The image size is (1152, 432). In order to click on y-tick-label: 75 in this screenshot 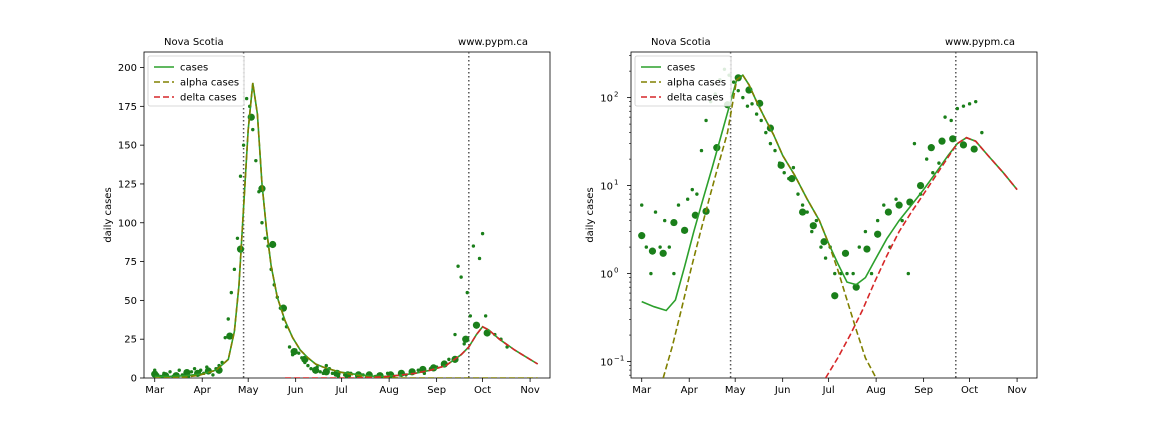, I will do `click(130, 262)`.